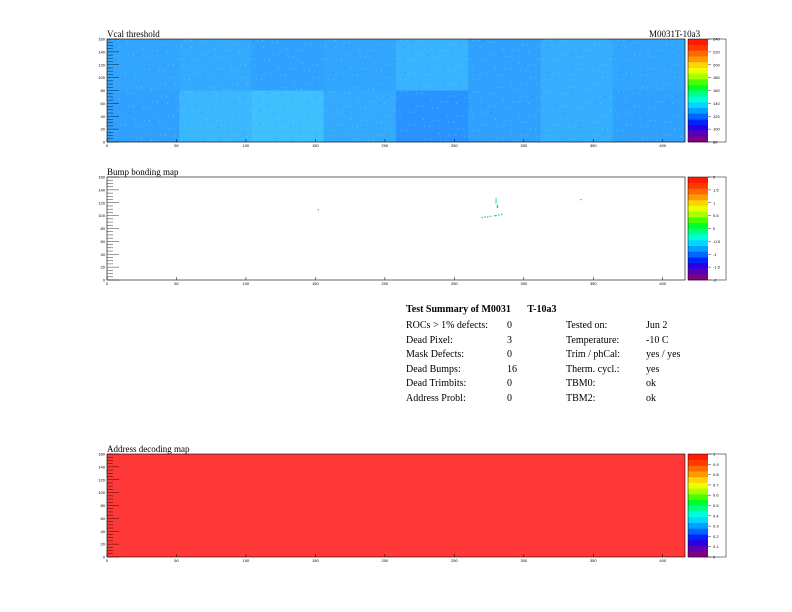 The width and height of the screenshot is (792, 612). What do you see at coordinates (716, 536) in the screenshot?
I see `palette-tick-label: 0.2` at bounding box center [716, 536].